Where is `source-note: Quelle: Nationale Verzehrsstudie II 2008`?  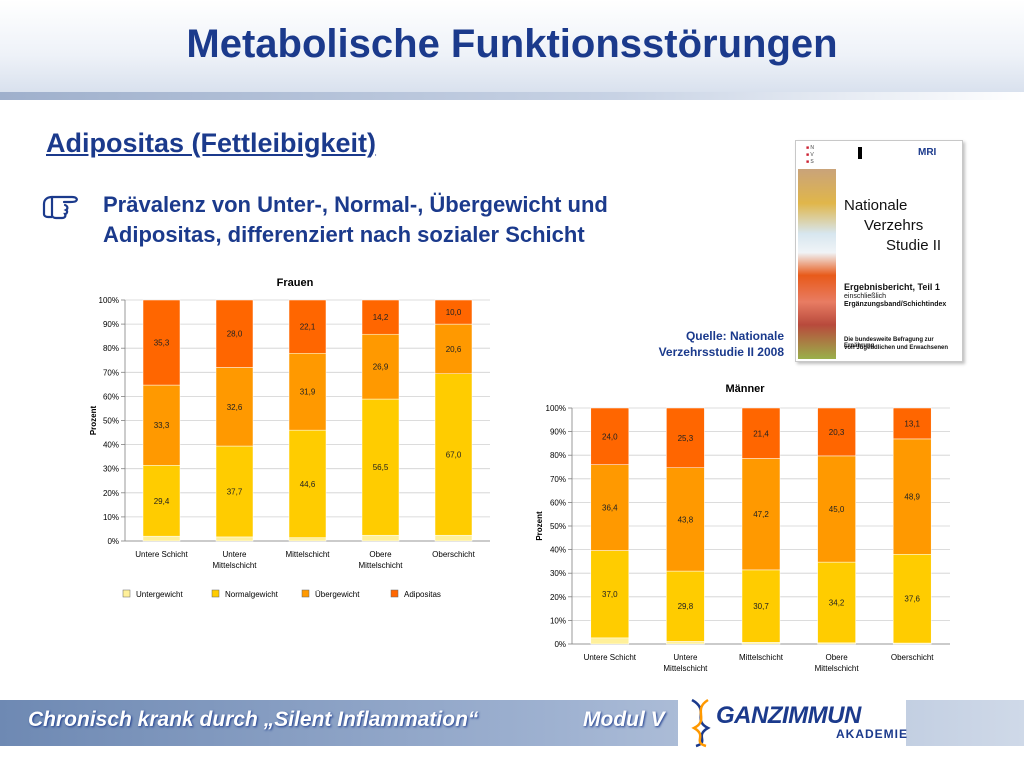 source-note: Quelle: Nationale Verzehrsstudie II 2008 is located at coordinates (712, 344).